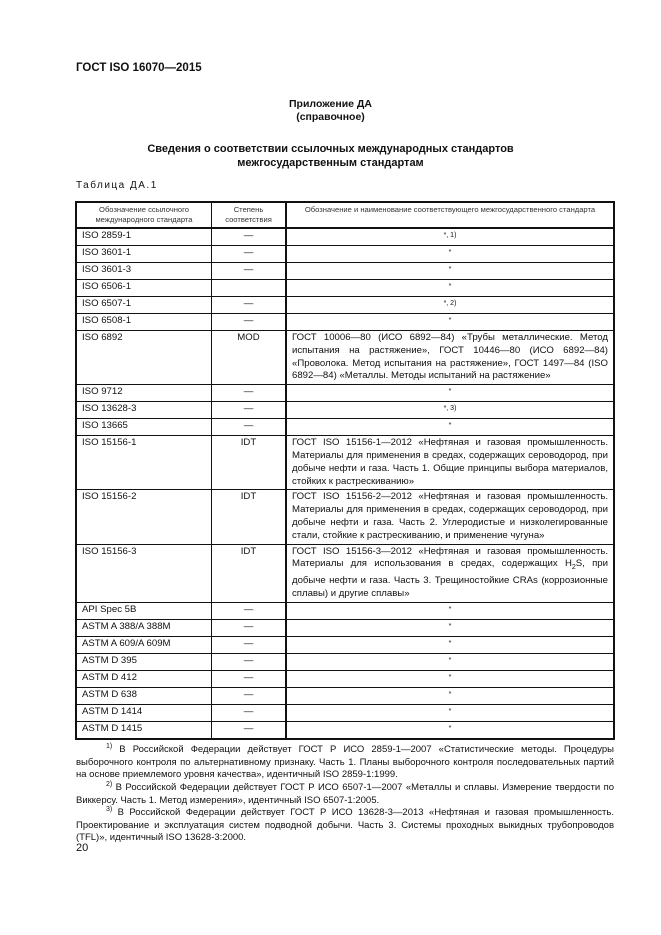 This screenshot has height=935, width=661. I want to click on table-row: ISO 13628-3— *, 3), so click(345, 410).